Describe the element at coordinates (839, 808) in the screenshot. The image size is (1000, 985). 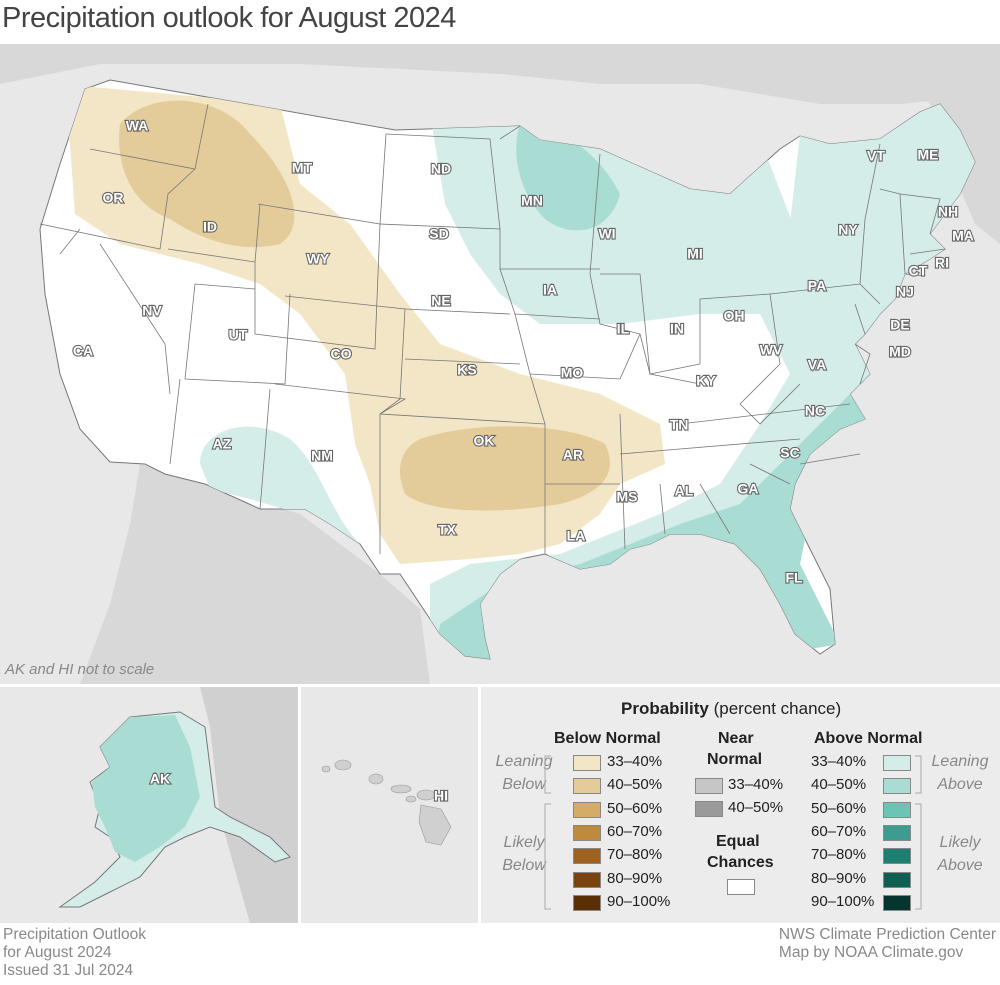
I see `above-label-2: 50–60%` at that location.